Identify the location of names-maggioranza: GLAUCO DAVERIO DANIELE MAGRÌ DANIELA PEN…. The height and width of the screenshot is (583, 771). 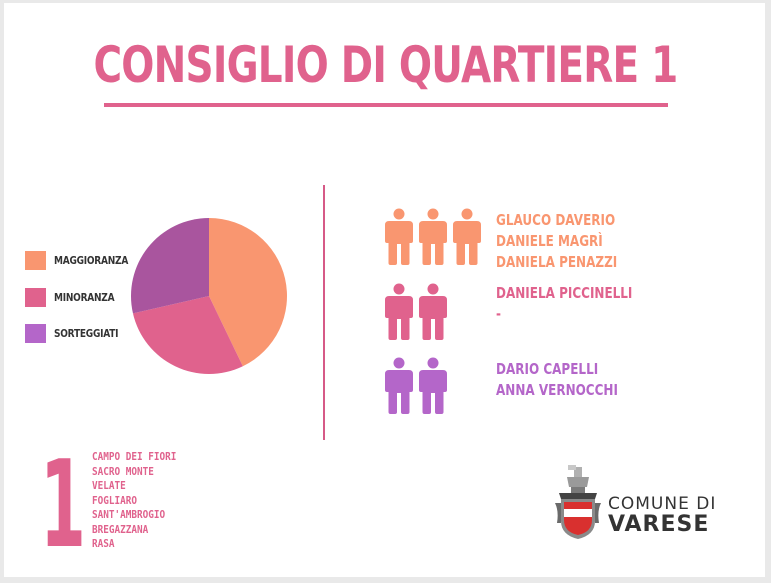
(556, 241).